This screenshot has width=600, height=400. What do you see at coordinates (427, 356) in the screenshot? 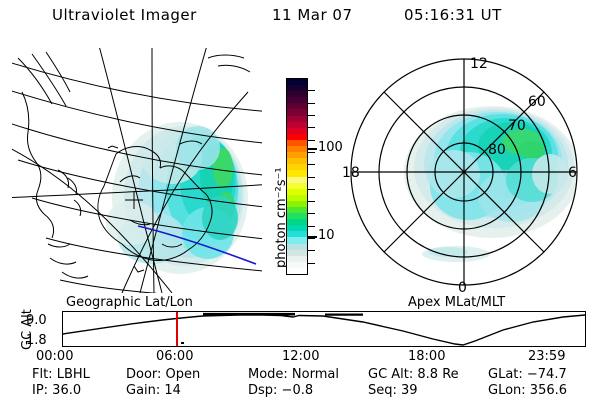
I see `orbit-xtick-3: 18:00` at bounding box center [427, 356].